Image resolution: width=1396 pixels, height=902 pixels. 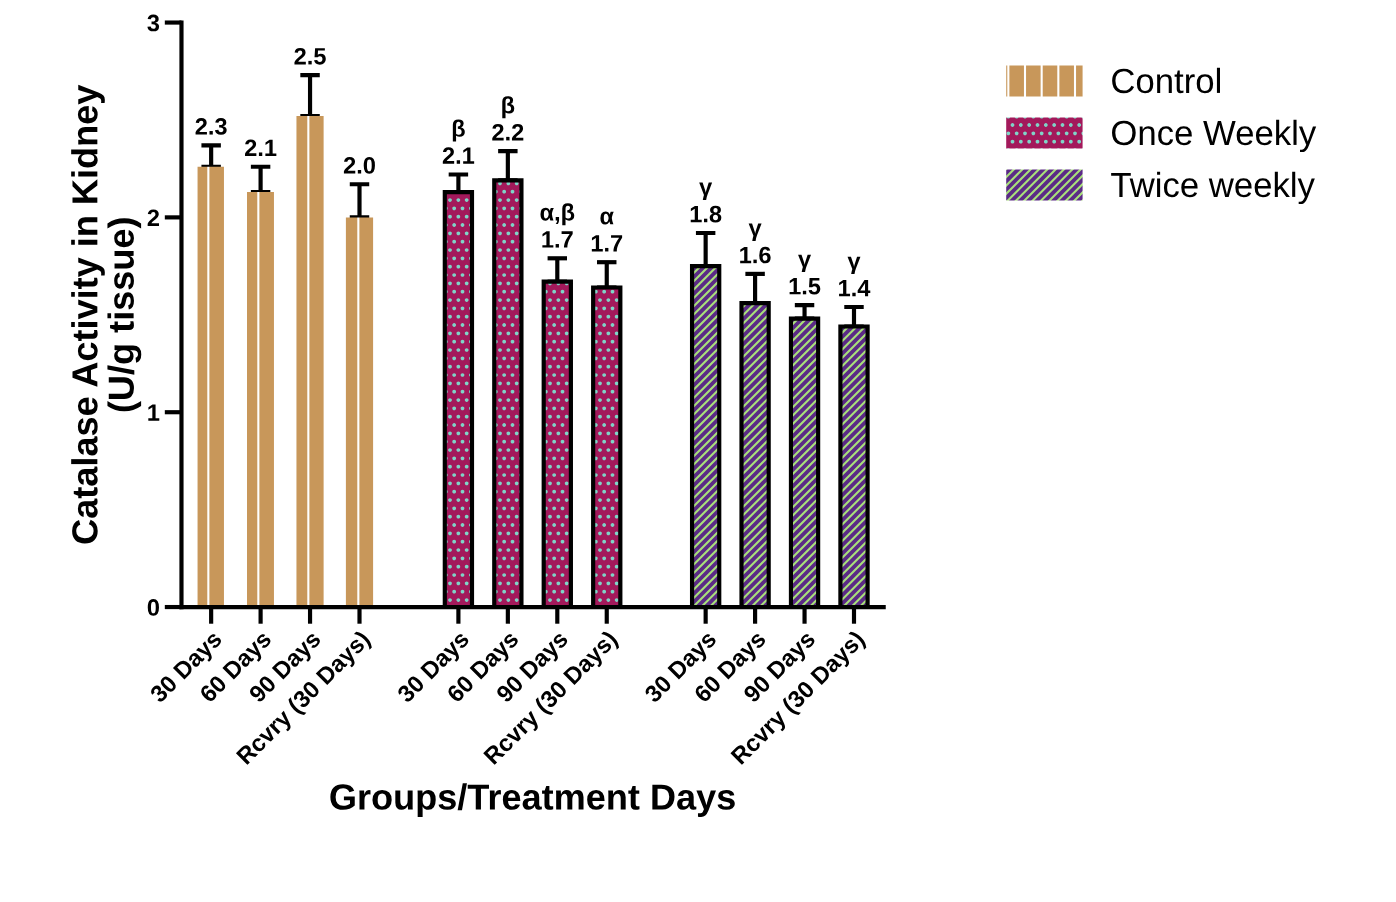 I want to click on y-tick-label: 3, so click(x=153, y=23).